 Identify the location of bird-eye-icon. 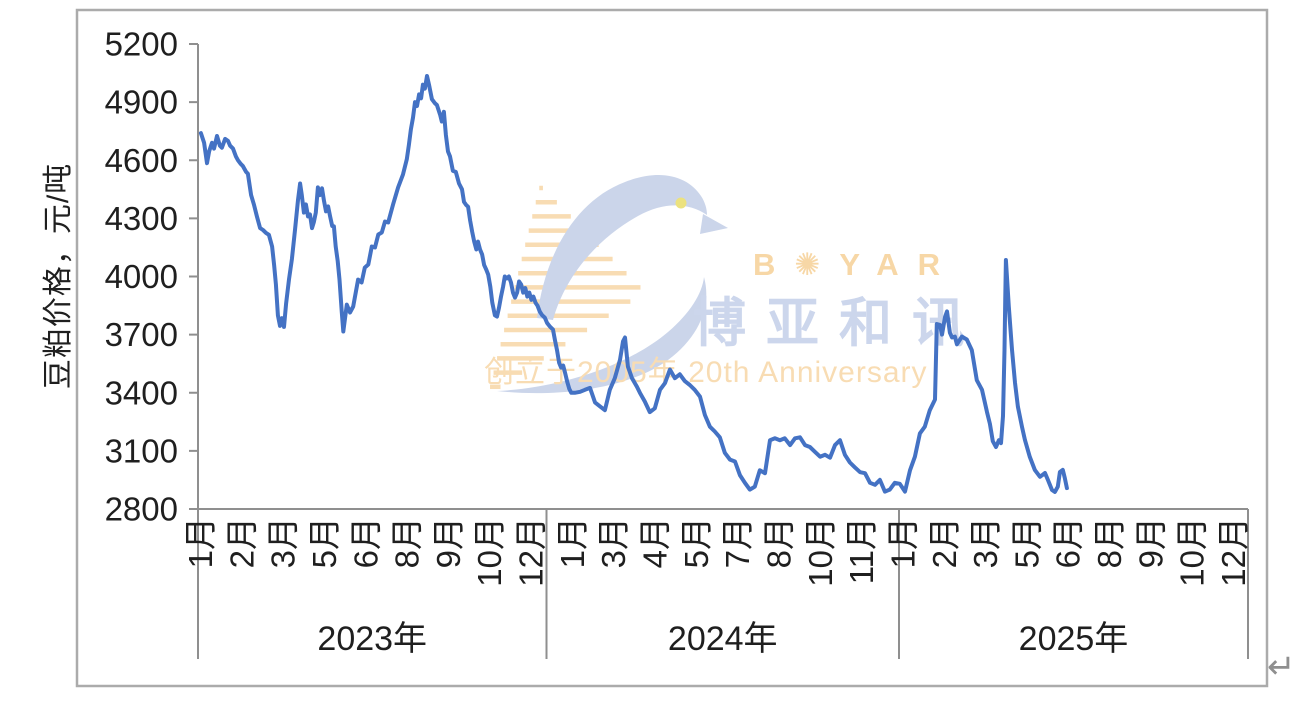
(681, 203).